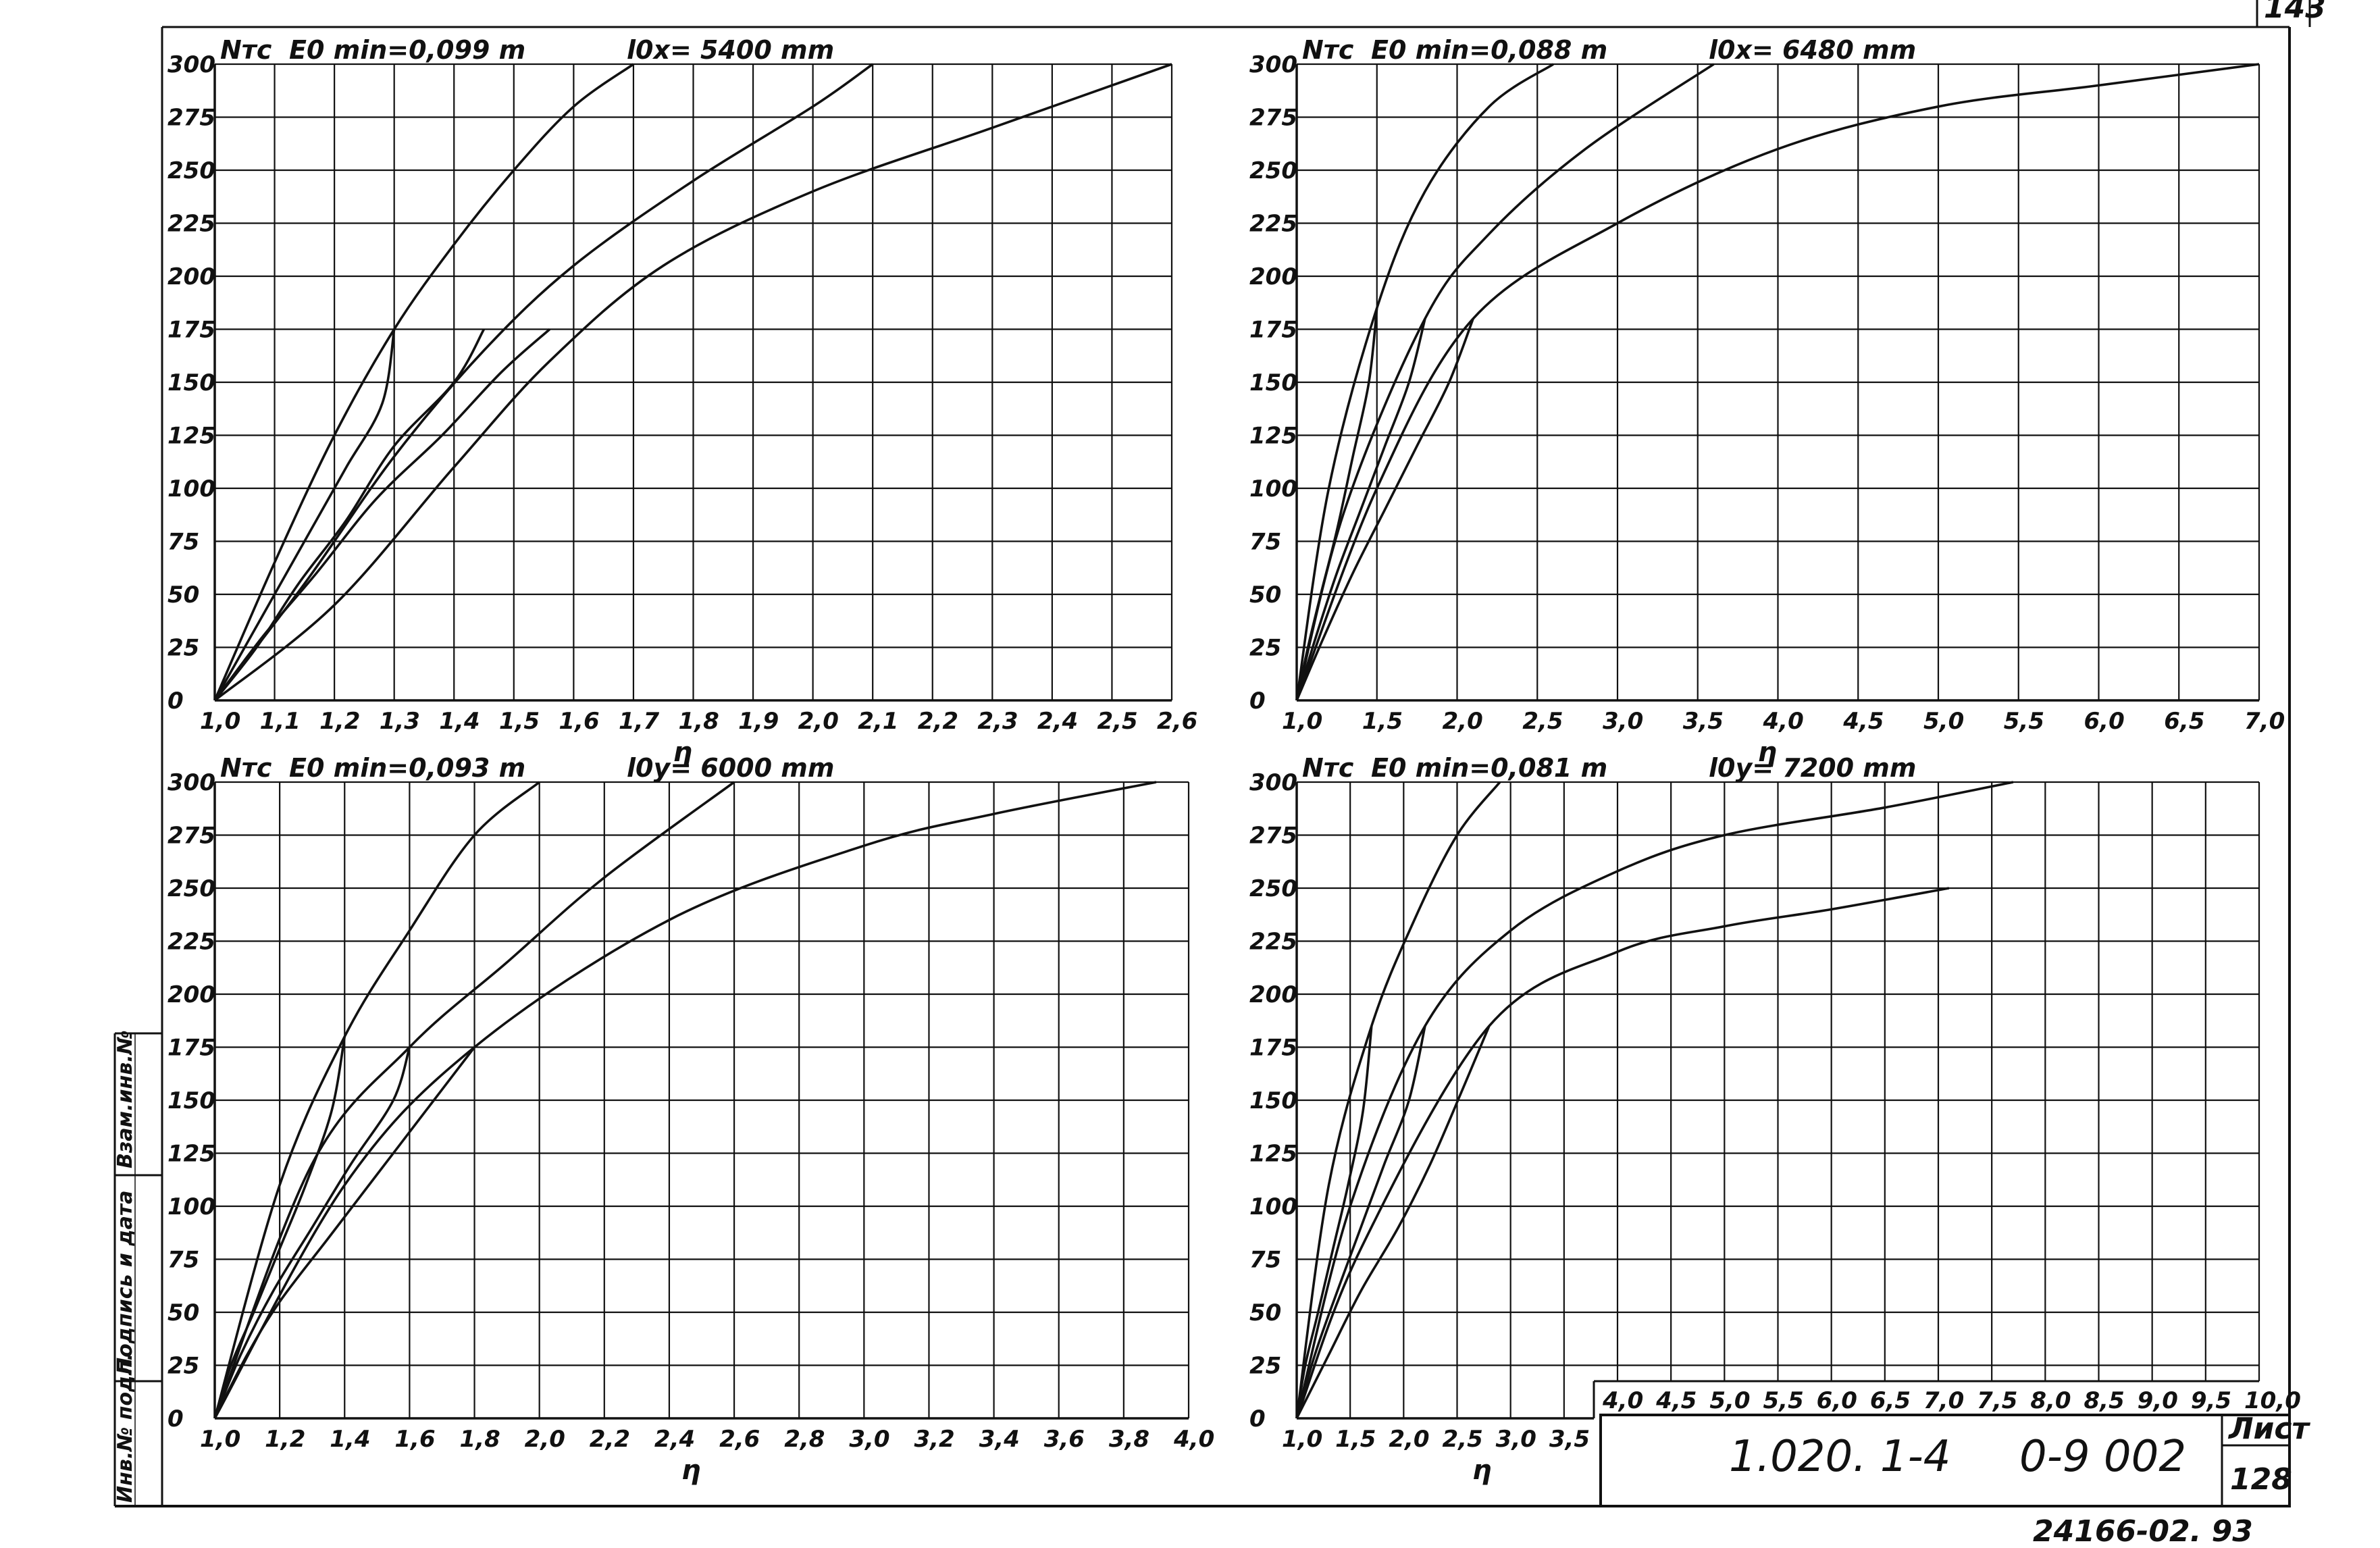 This screenshot has width=2380, height=1548. I want to click on y-tick-label: 175, so click(191, 1048).